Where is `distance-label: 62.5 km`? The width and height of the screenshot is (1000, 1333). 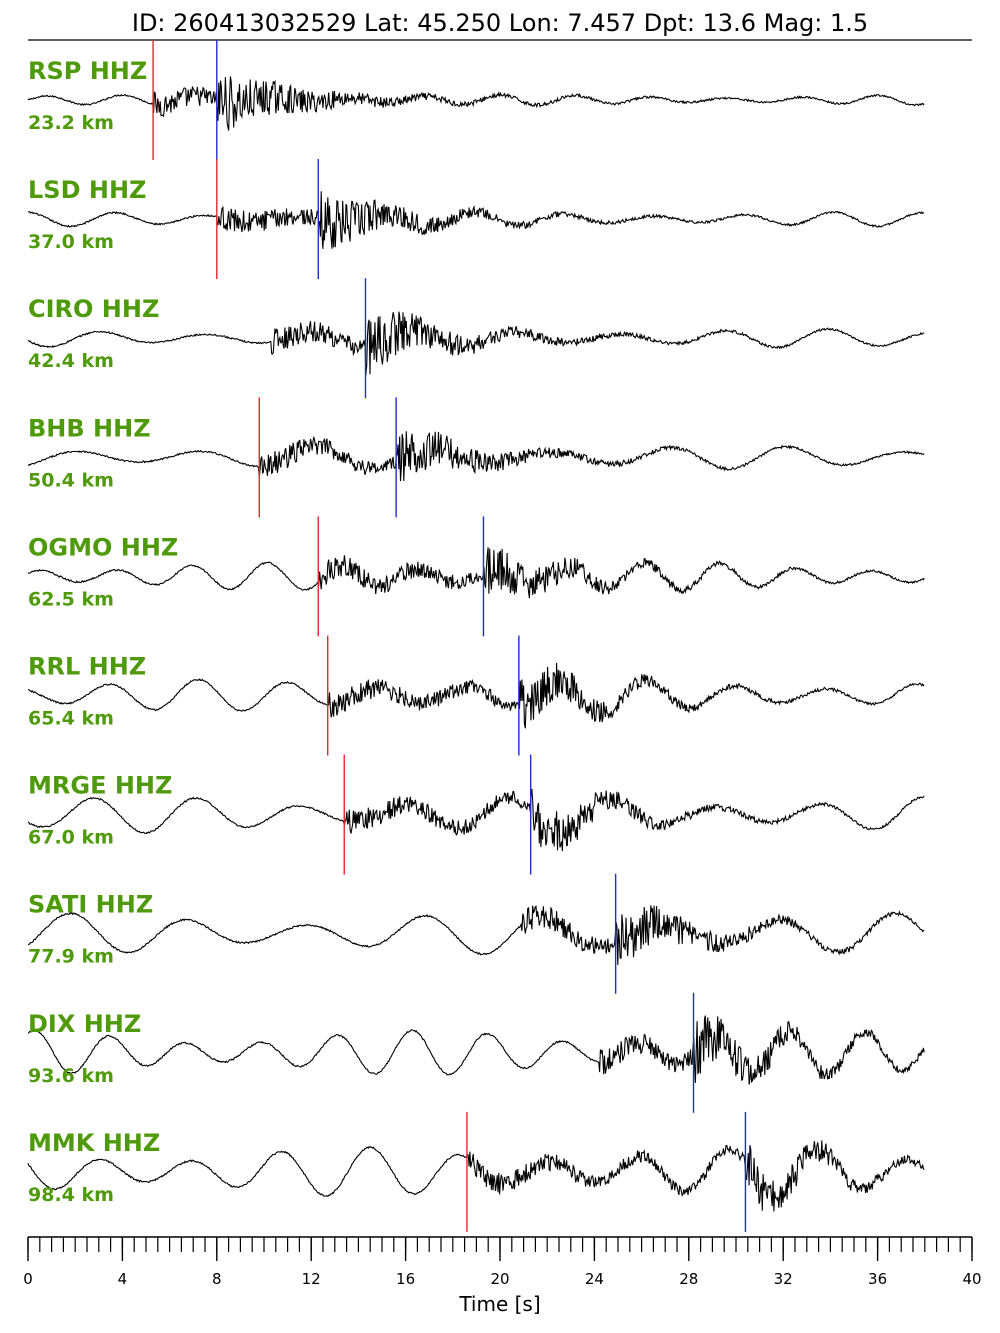
distance-label: 62.5 km is located at coordinates (71, 599).